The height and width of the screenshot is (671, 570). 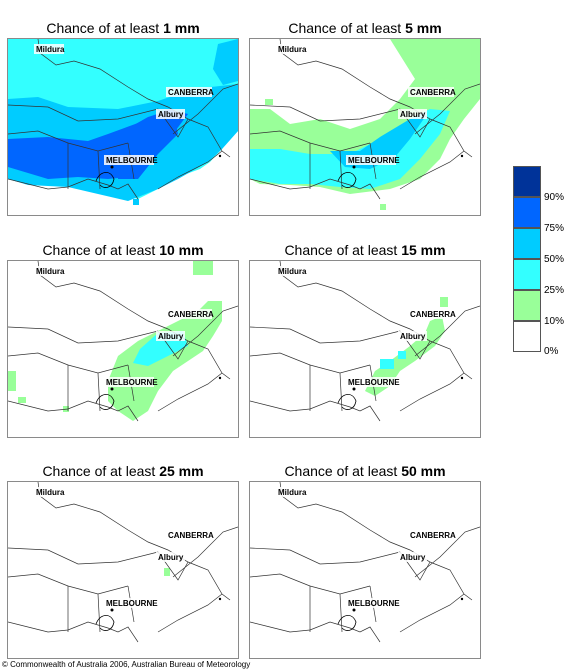 I want to click on probability-legend: 90% 75% 50% 25% 10% 0%, so click(x=541, y=266).